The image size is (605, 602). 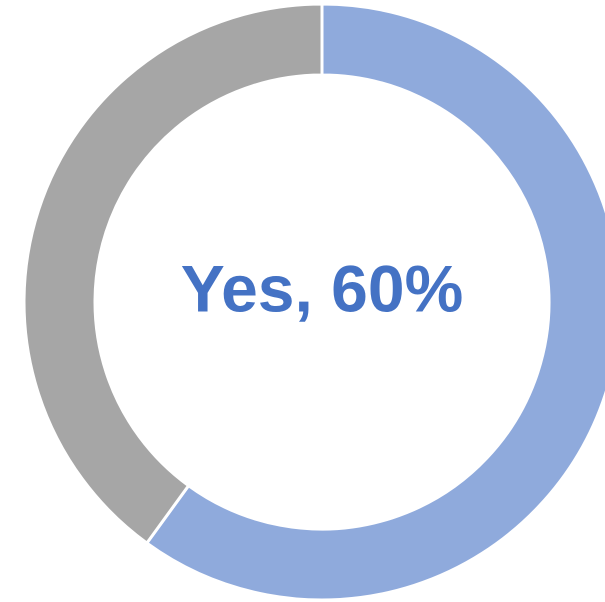 What do you see at coordinates (322, 288) in the screenshot?
I see `center-label: Yes, 60%` at bounding box center [322, 288].